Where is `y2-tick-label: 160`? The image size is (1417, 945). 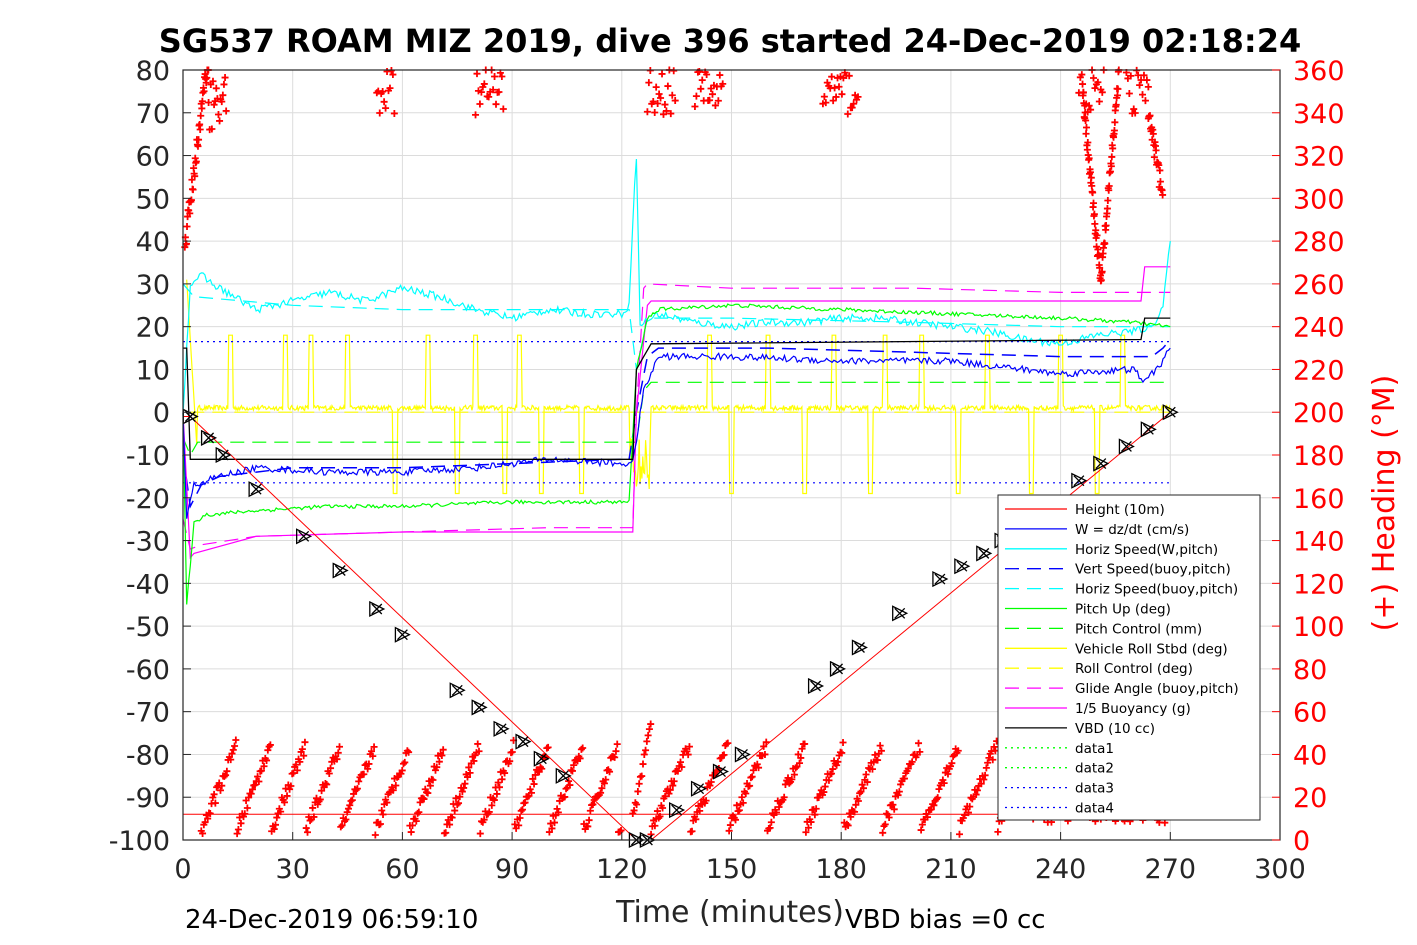 y2-tick-label: 160 is located at coordinates (1319, 499).